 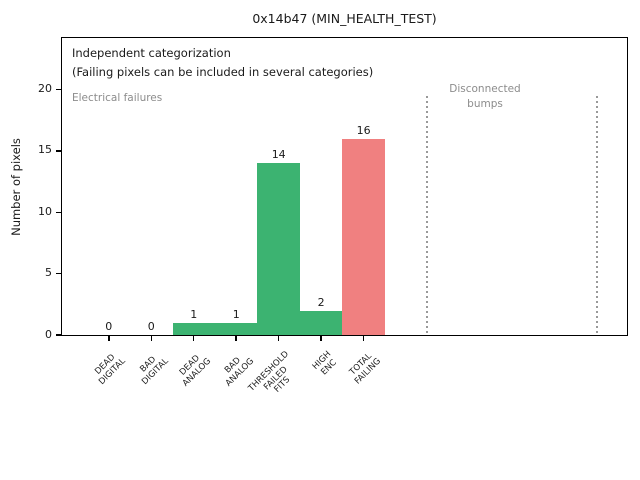 What do you see at coordinates (117, 98) in the screenshot?
I see `annotation-electrical-failures: Electrical failures` at bounding box center [117, 98].